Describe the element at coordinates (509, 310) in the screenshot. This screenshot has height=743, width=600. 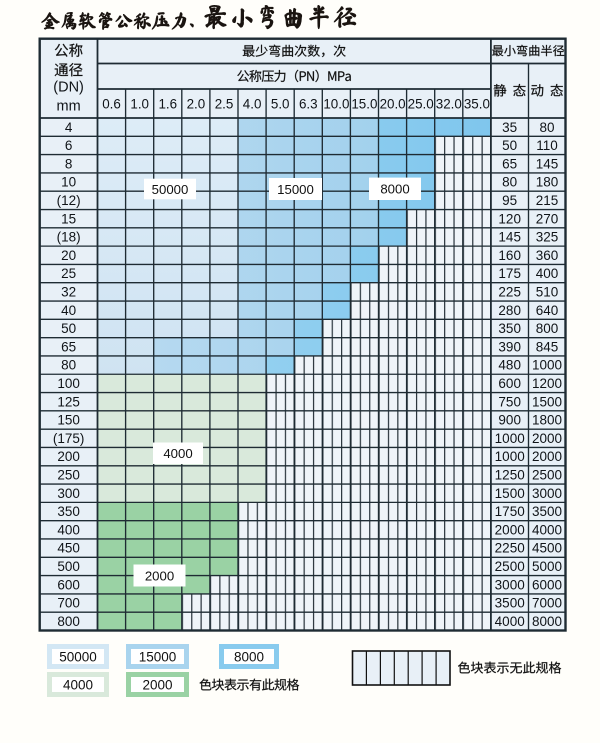
I see `svg-text: 280` at that location.